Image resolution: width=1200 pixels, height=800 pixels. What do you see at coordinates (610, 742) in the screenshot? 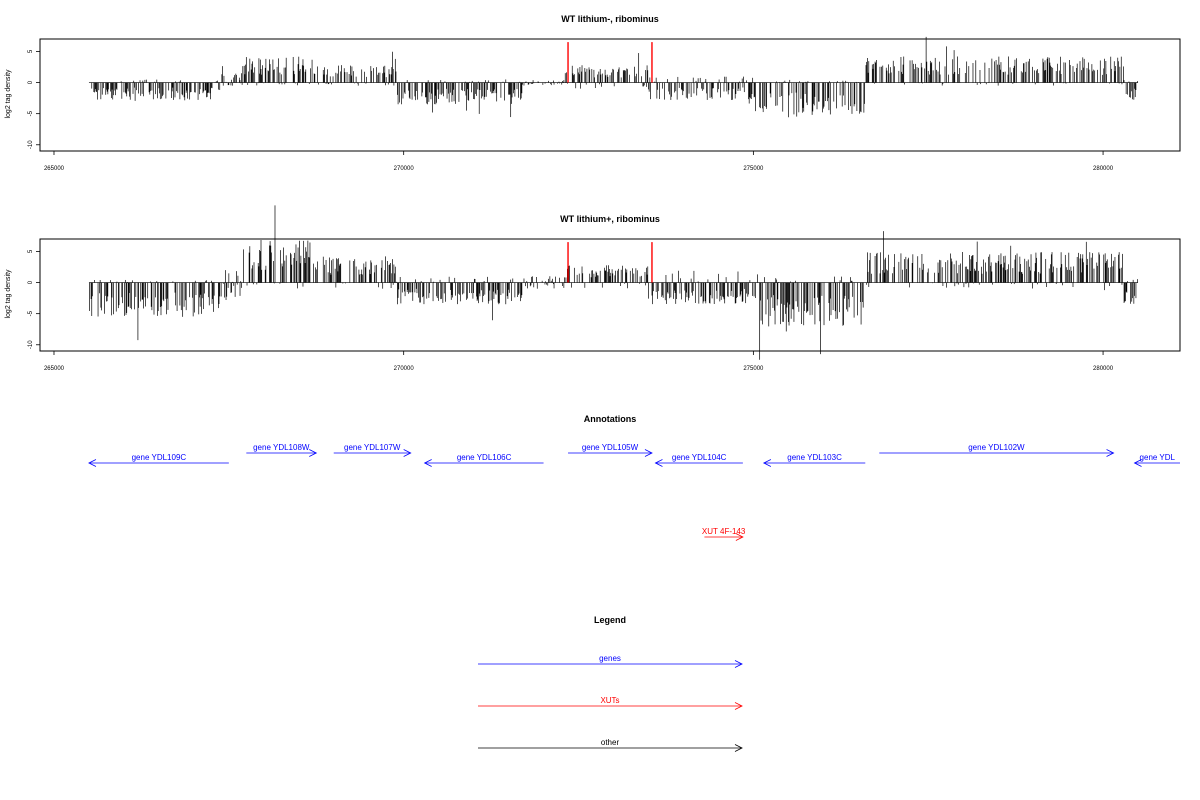
I see `arrow-label: other` at bounding box center [610, 742].